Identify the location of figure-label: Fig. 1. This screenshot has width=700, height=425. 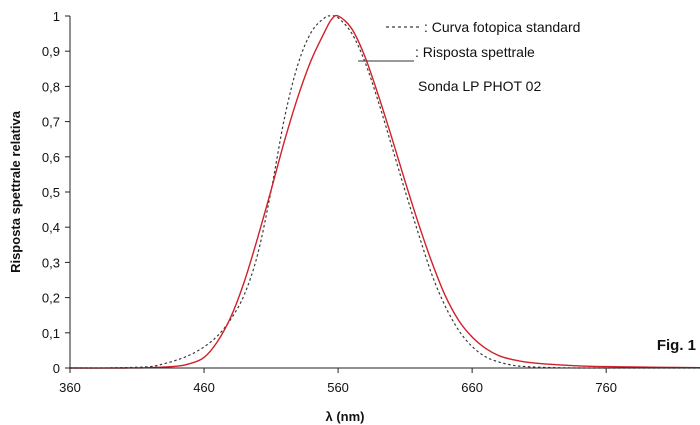
(676, 345).